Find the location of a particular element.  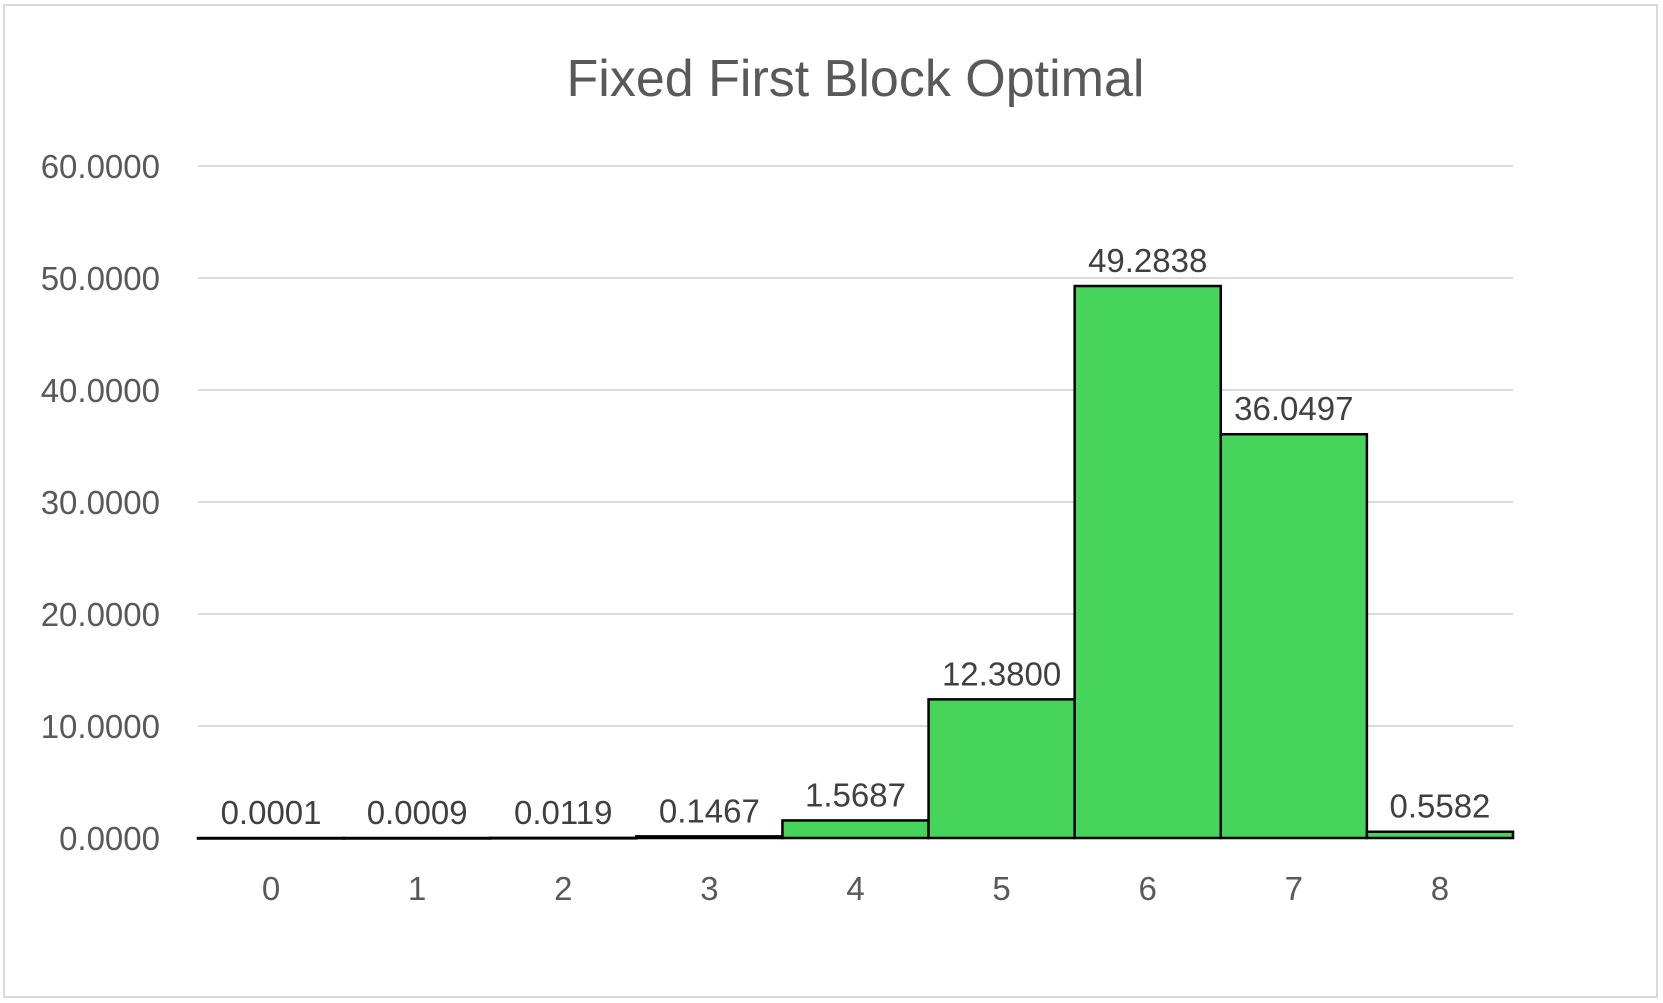

y-tick-label: 10.0000 is located at coordinates (100, 726).